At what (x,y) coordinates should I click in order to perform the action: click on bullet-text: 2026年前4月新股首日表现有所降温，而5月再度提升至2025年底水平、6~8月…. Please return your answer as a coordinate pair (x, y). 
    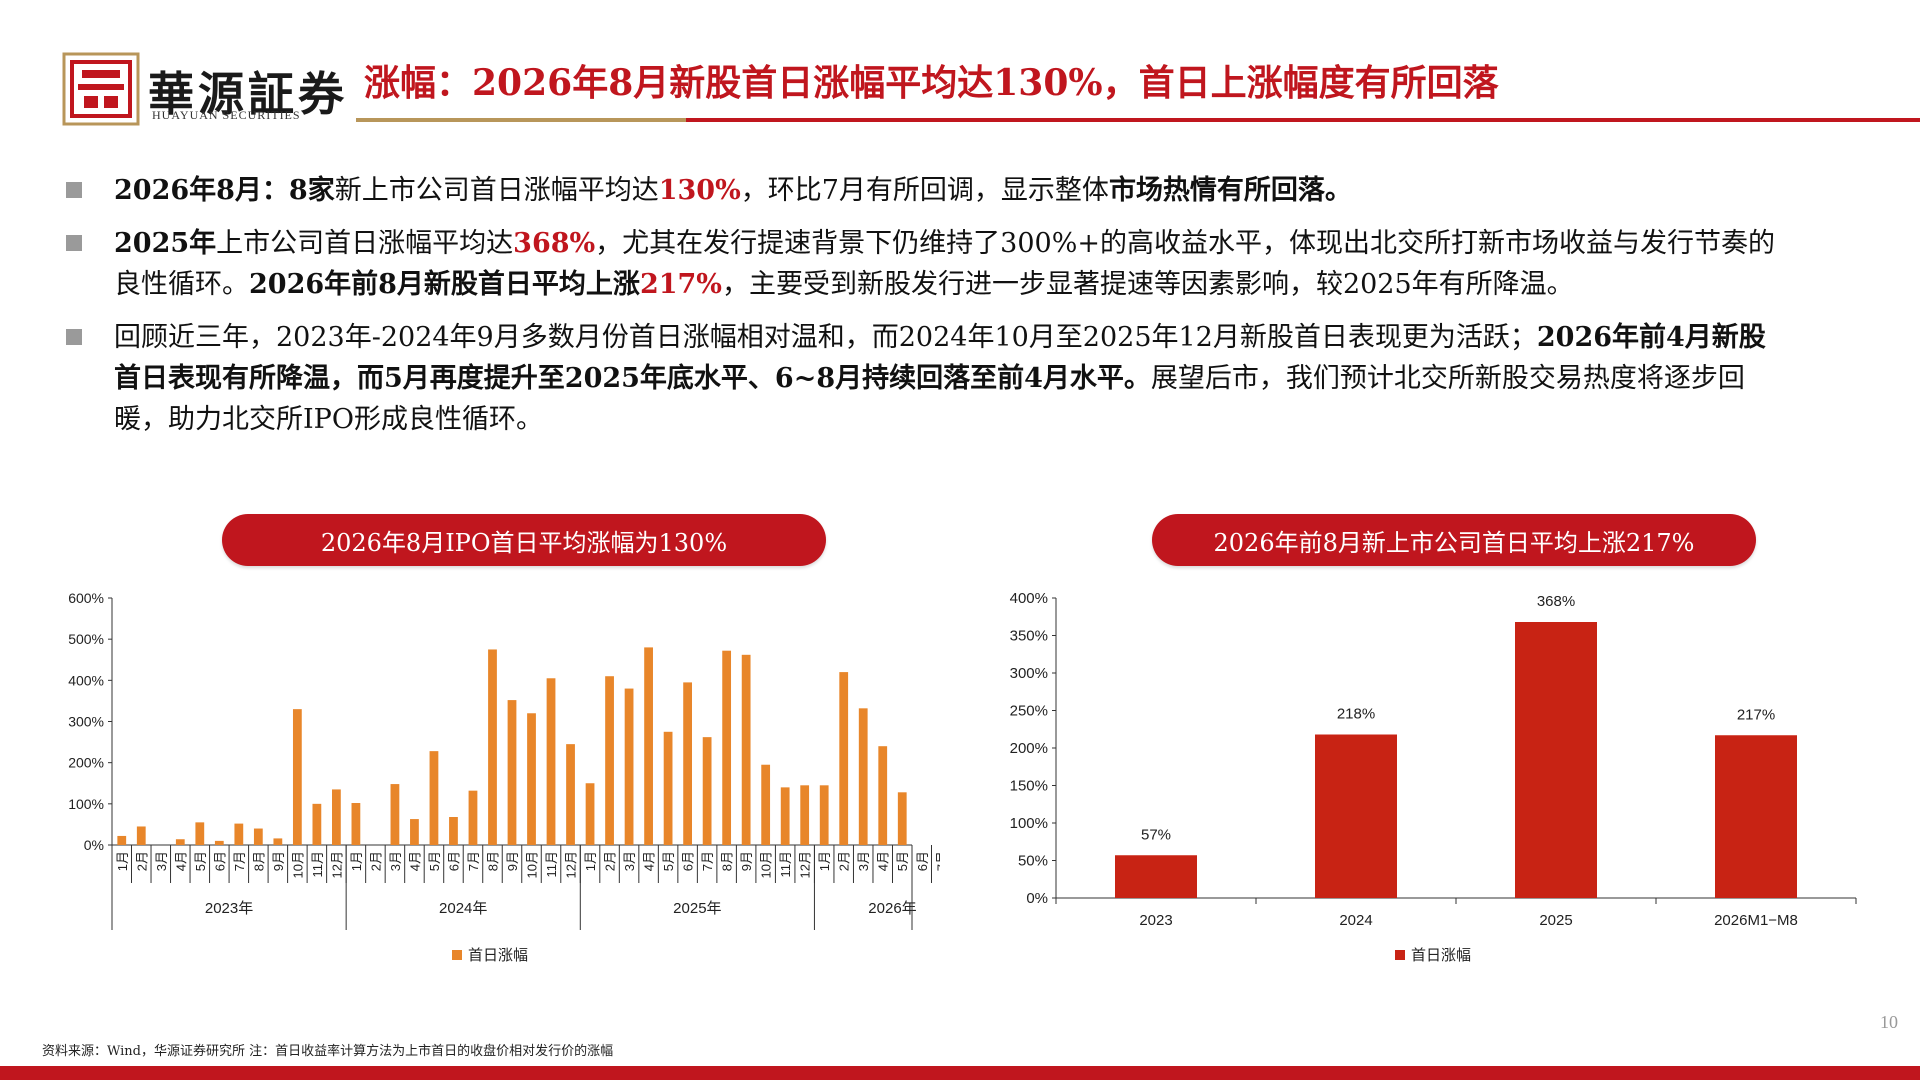
    Looking at the image, I should click on (940, 358).